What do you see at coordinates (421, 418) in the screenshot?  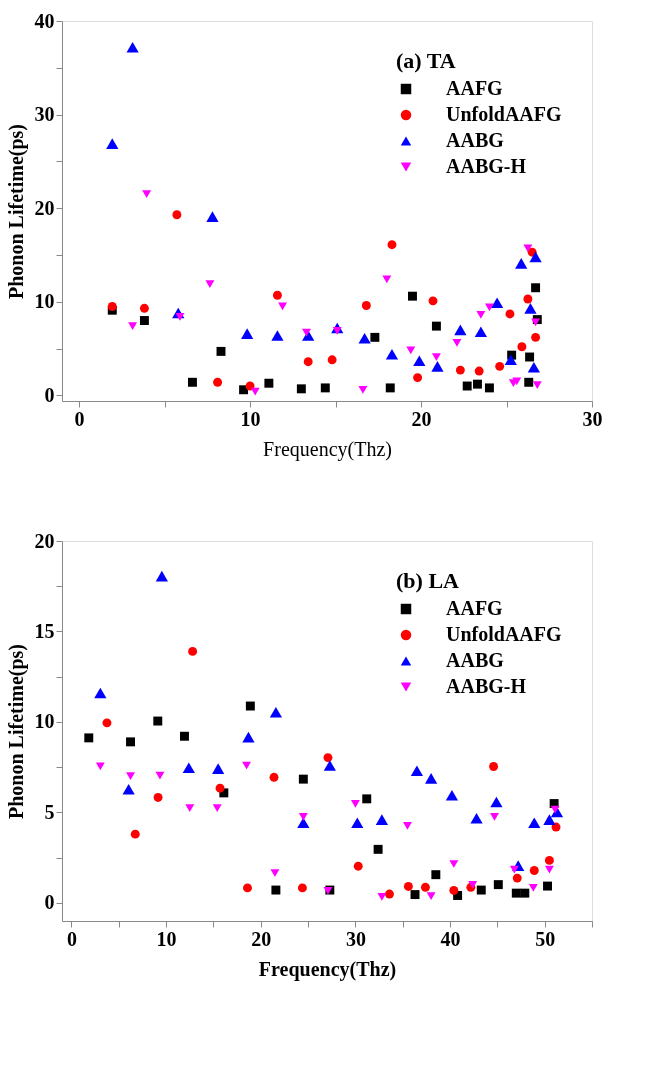 I see `x-tick-label: 20` at bounding box center [421, 418].